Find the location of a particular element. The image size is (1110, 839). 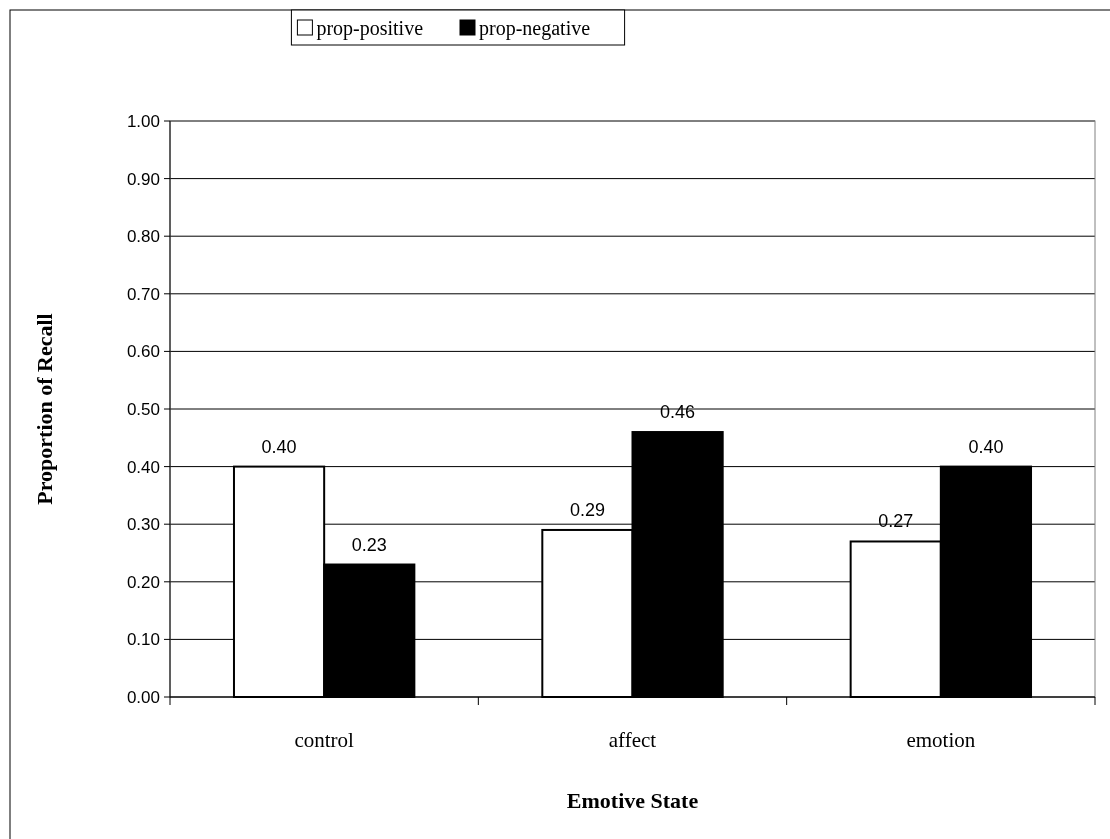

legend-label: prop-positive is located at coordinates (370, 28).